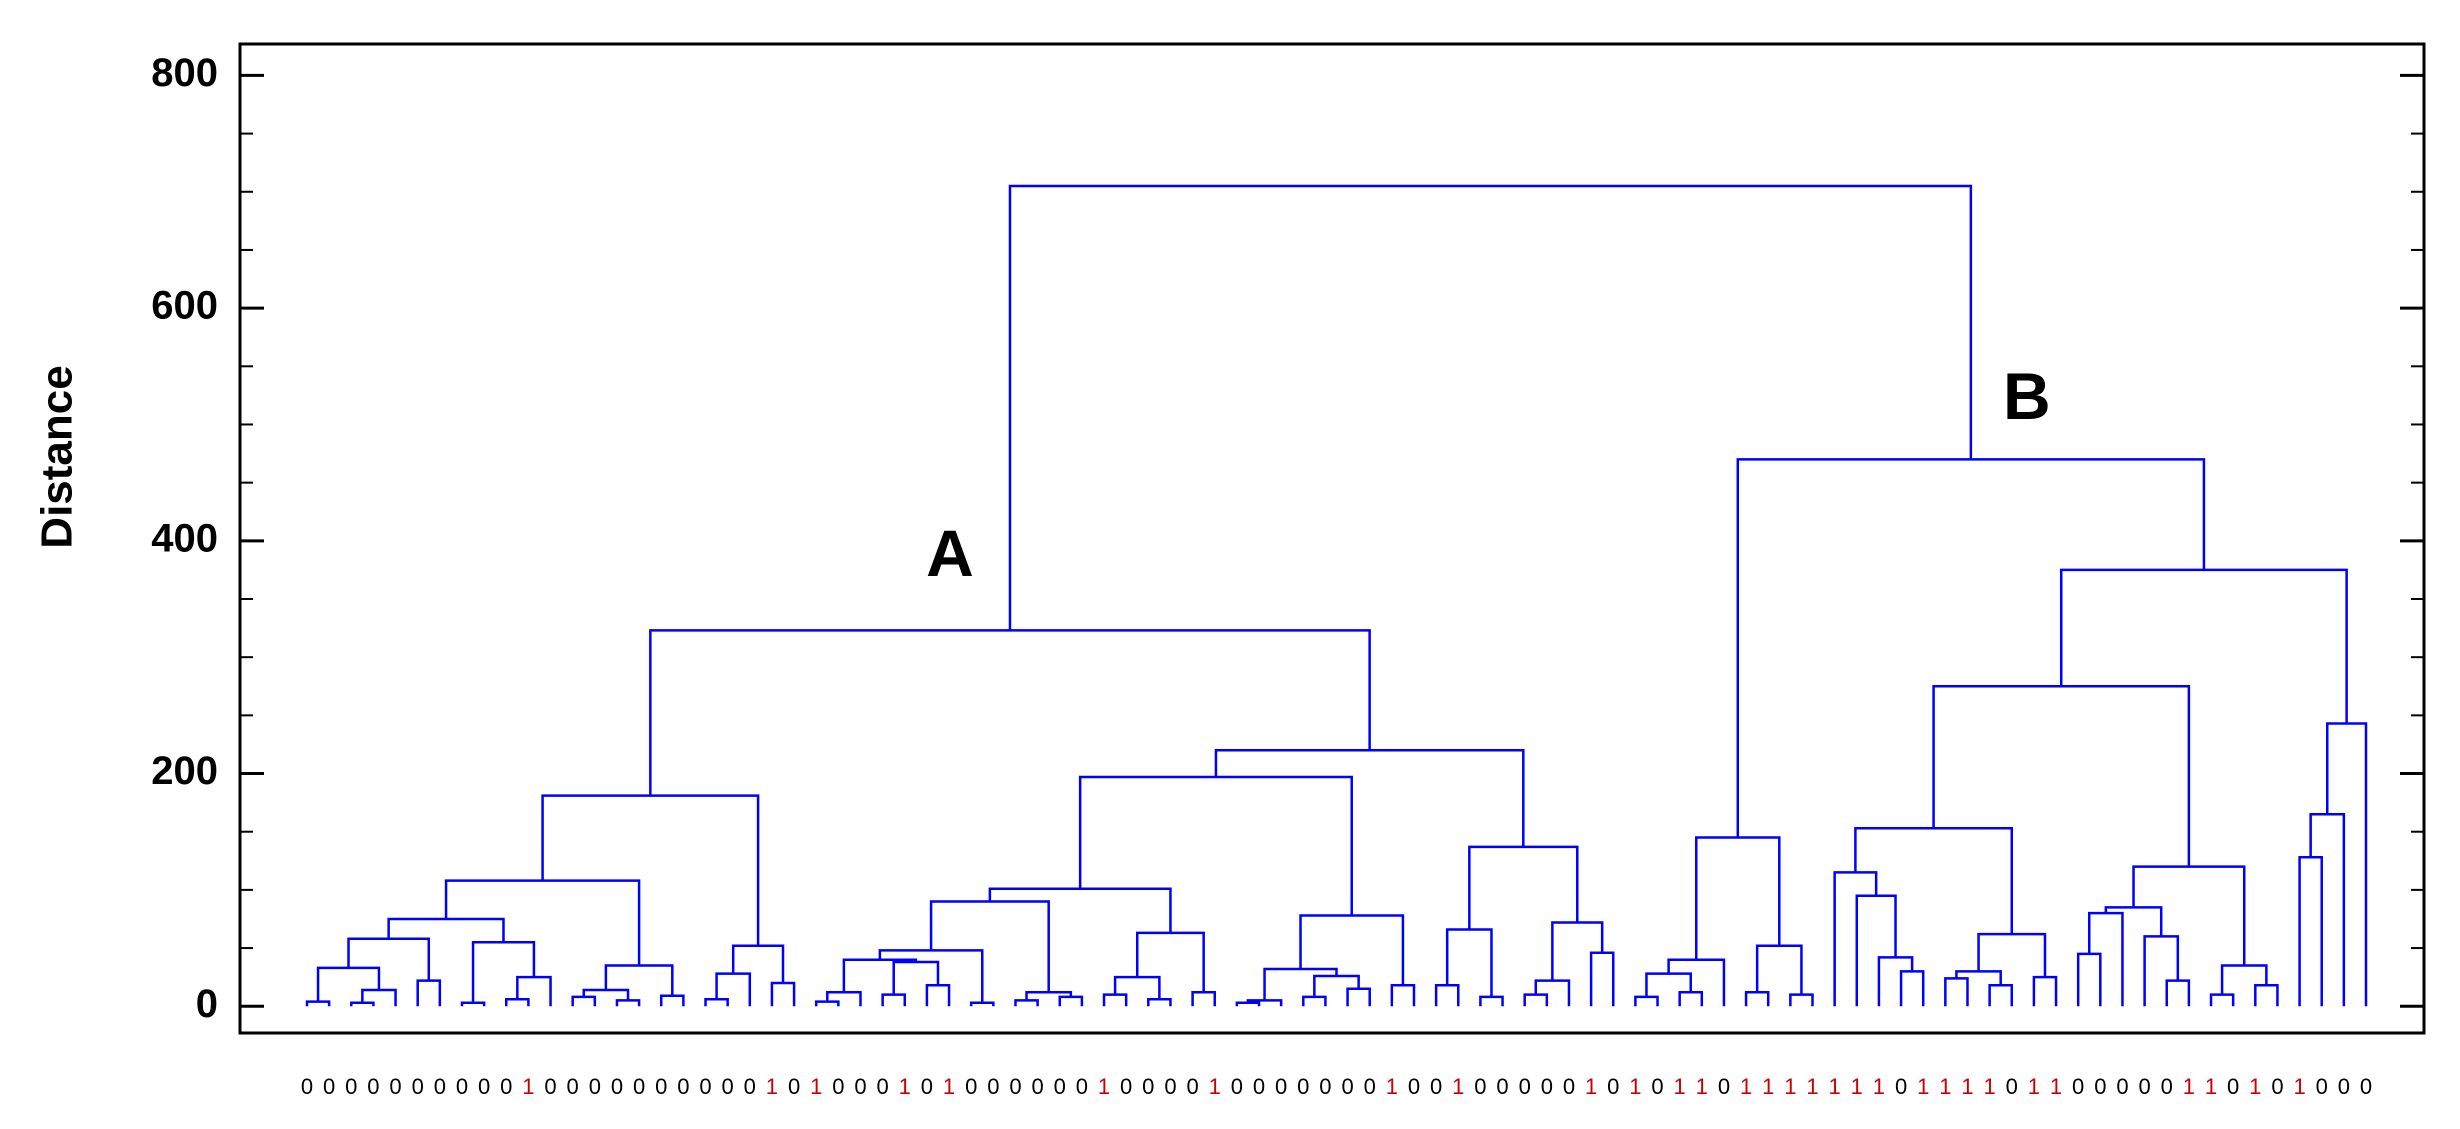 Image resolution: width=2460 pixels, height=1129 pixels. What do you see at coordinates (207, 1004) in the screenshot?
I see `y-tick-label: 0` at bounding box center [207, 1004].